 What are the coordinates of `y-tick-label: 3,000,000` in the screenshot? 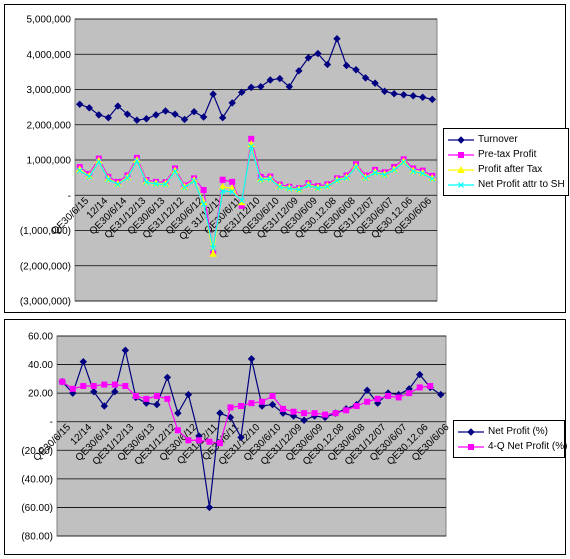 It's located at (49, 90).